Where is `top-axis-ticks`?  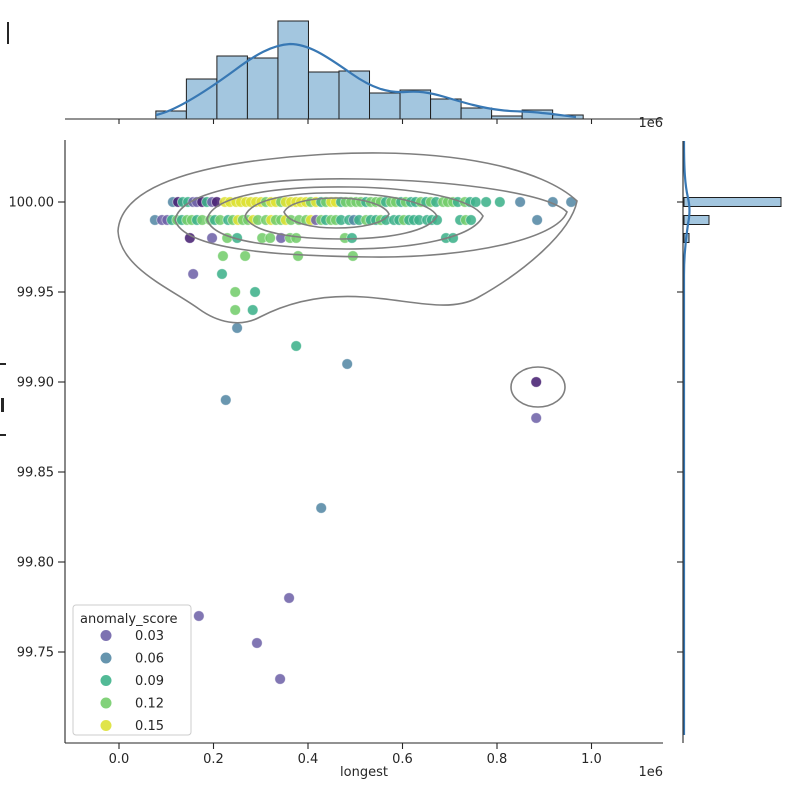 top-axis-ticks is located at coordinates (355, 121).